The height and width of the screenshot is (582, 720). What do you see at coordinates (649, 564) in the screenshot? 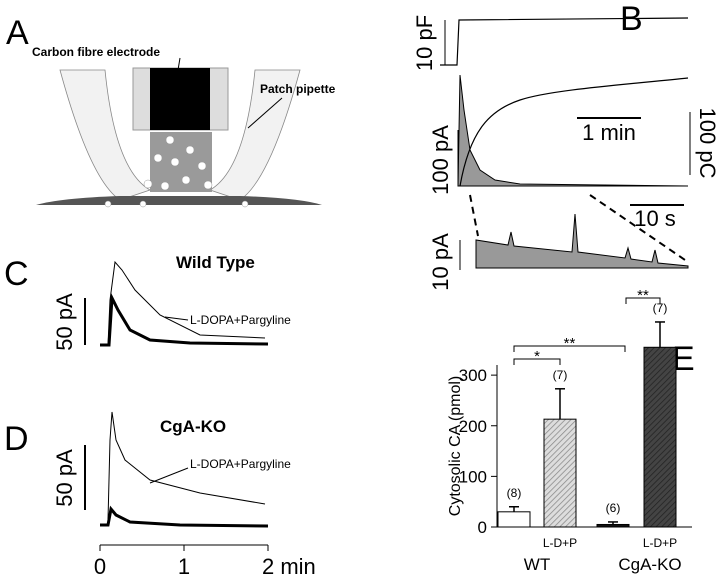
I see `group-label: CgA-KO` at bounding box center [649, 564].